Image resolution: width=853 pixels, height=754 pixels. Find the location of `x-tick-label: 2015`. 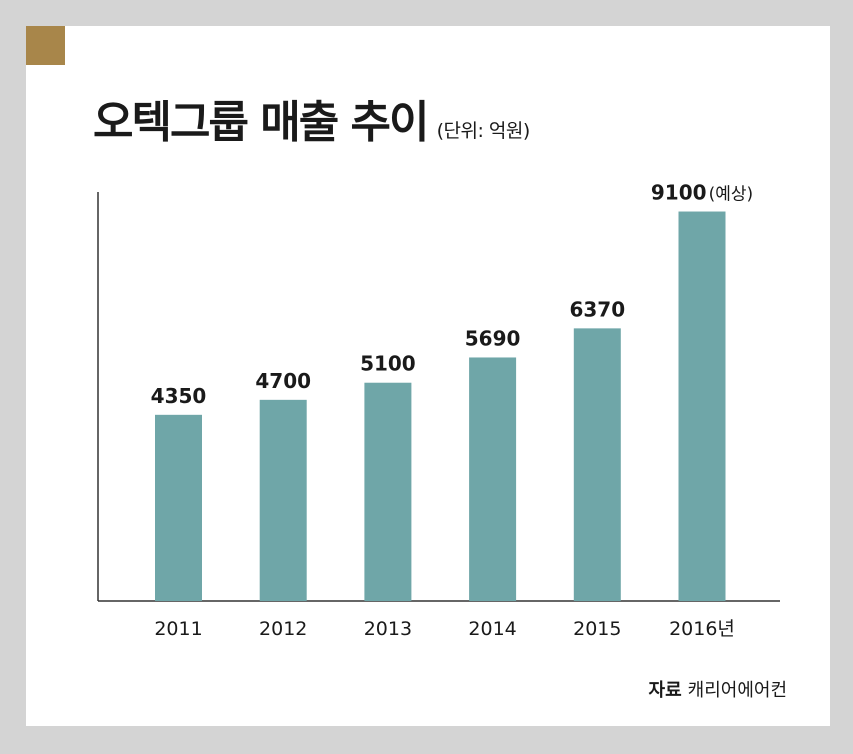

x-tick-label: 2015 is located at coordinates (597, 629).